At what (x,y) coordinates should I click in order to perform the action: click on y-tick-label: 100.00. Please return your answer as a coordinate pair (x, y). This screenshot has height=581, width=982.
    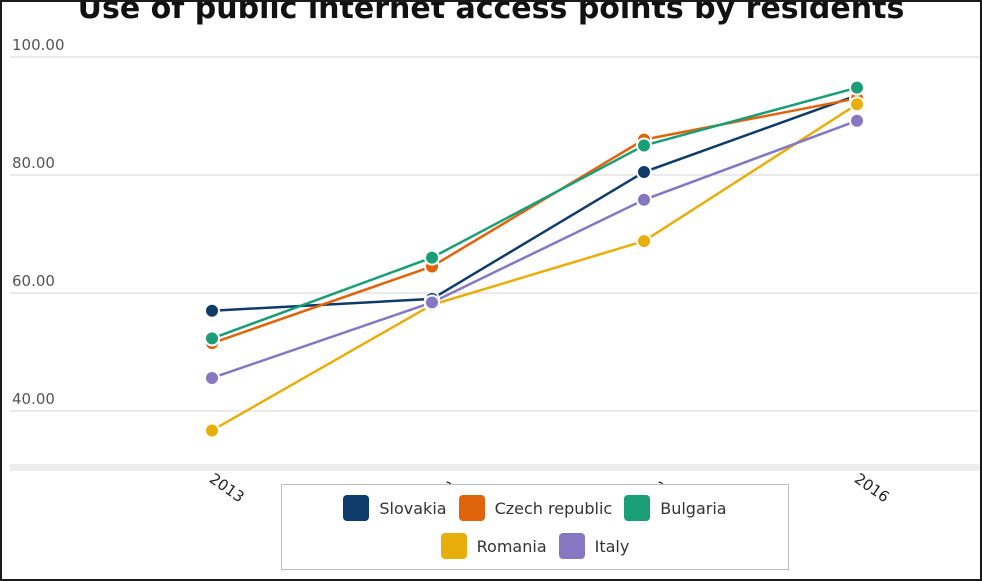
    Looking at the image, I should click on (38, 45).